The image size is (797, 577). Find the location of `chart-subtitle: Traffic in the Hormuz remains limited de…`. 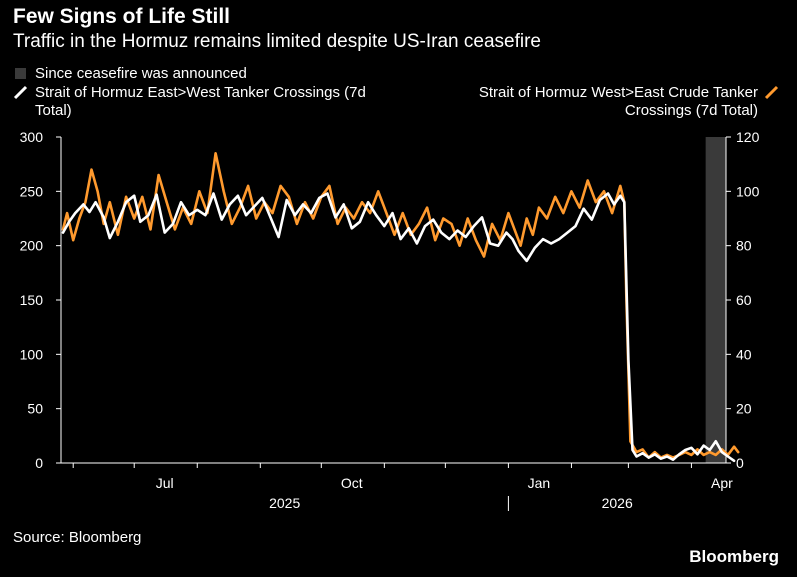

chart-subtitle: Traffic in the Hormuz remains limited de… is located at coordinates (277, 41).